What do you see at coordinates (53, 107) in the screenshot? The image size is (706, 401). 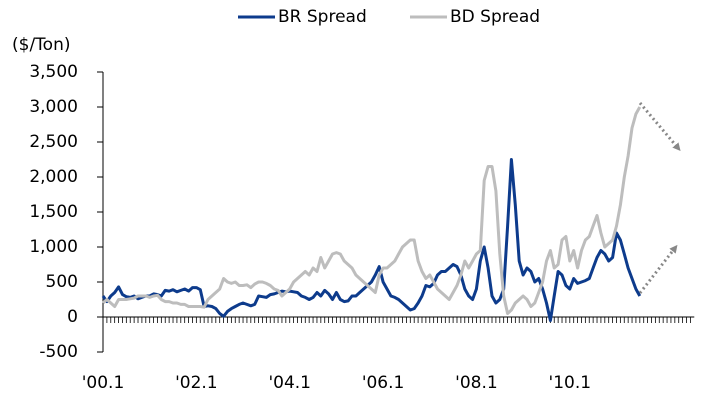 I see `y-tick-label: 3,000` at bounding box center [53, 107].